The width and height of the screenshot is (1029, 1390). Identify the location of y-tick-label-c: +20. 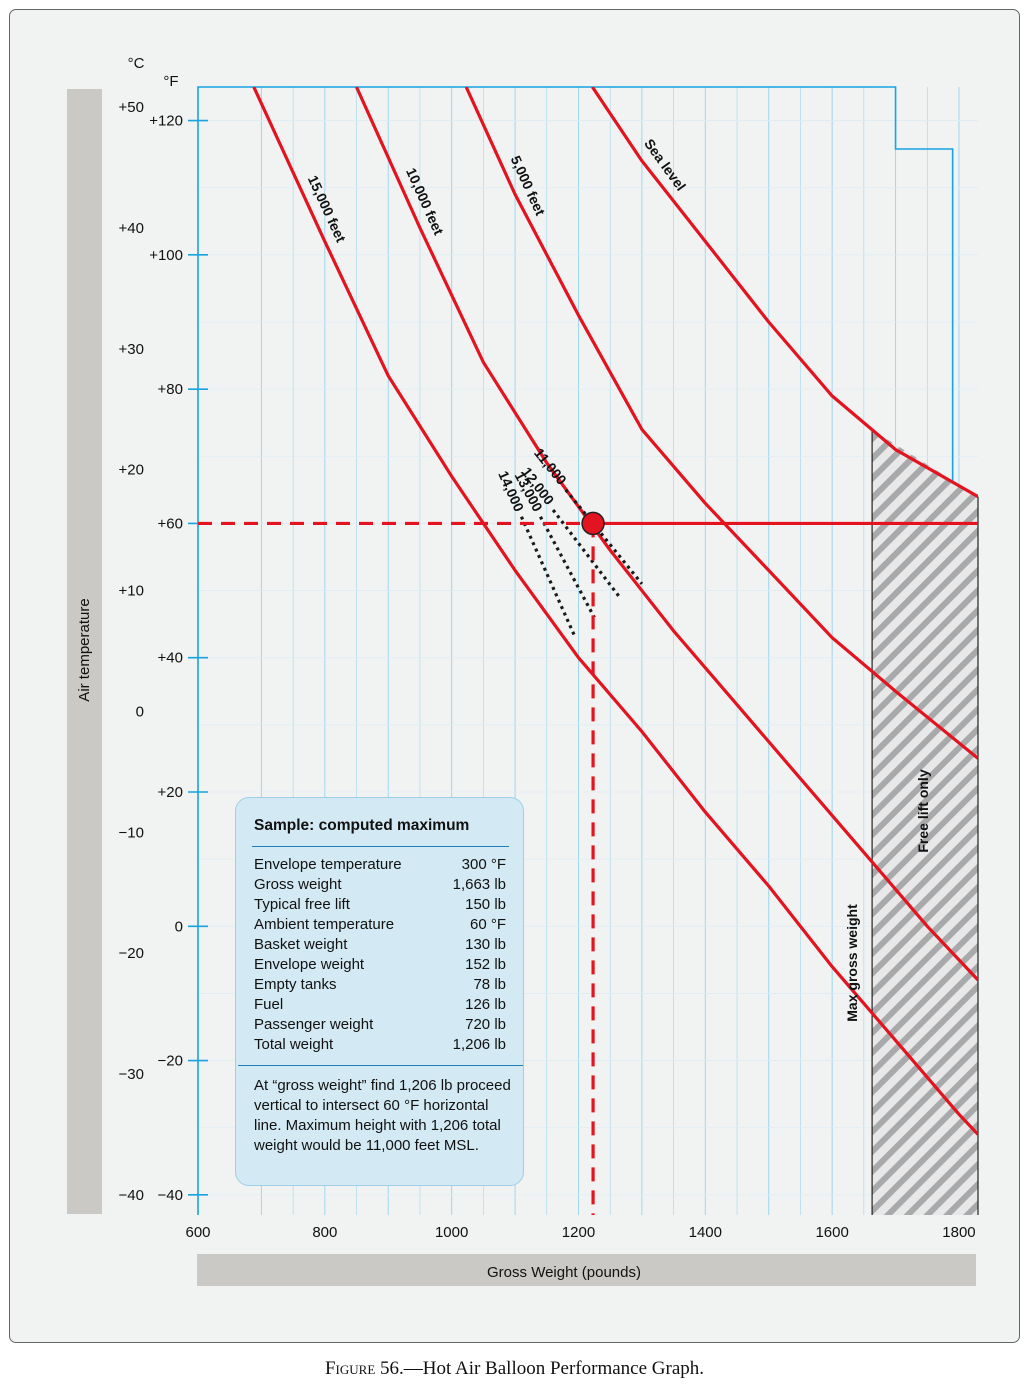
(131, 470).